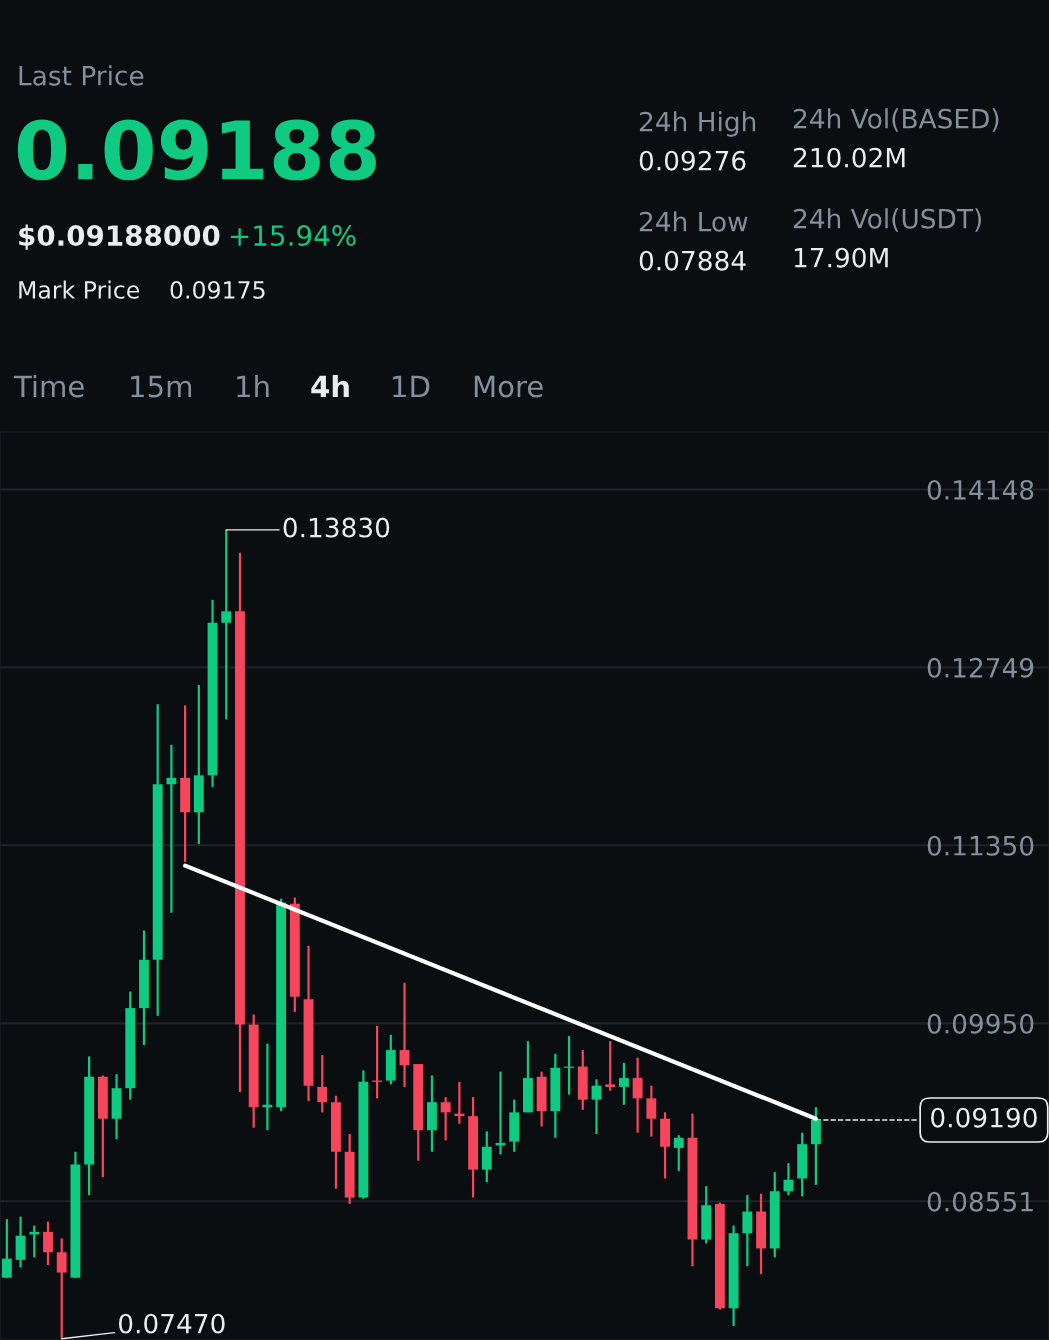  I want to click on text: 24h Vol(USDT), so click(887, 220).